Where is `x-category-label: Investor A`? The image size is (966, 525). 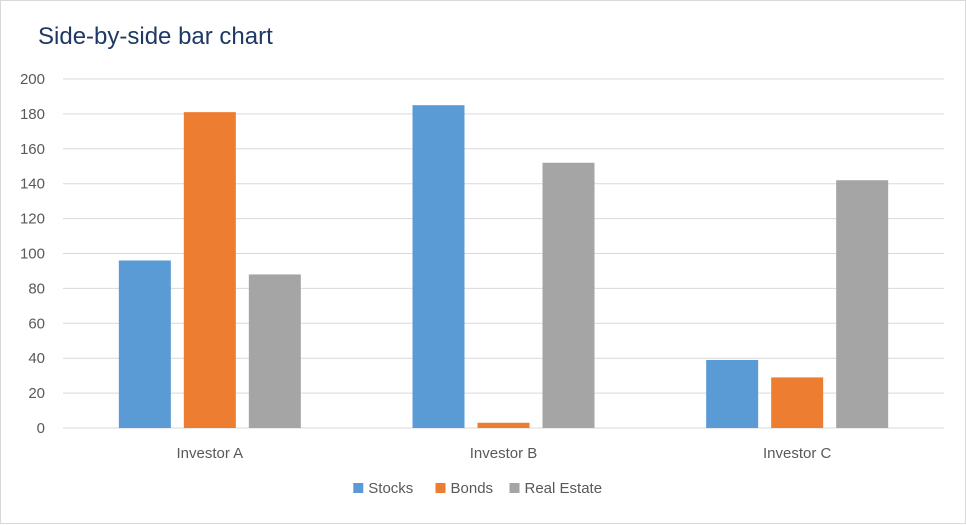
x-category-label: Investor A is located at coordinates (209, 453).